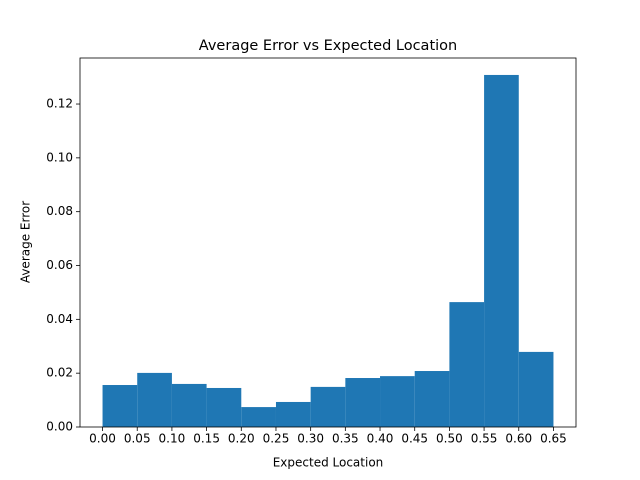 Image resolution: width=640 pixels, height=480 pixels. Describe the element at coordinates (26, 242) in the screenshot. I see `y-axis-label: Average Error` at that location.